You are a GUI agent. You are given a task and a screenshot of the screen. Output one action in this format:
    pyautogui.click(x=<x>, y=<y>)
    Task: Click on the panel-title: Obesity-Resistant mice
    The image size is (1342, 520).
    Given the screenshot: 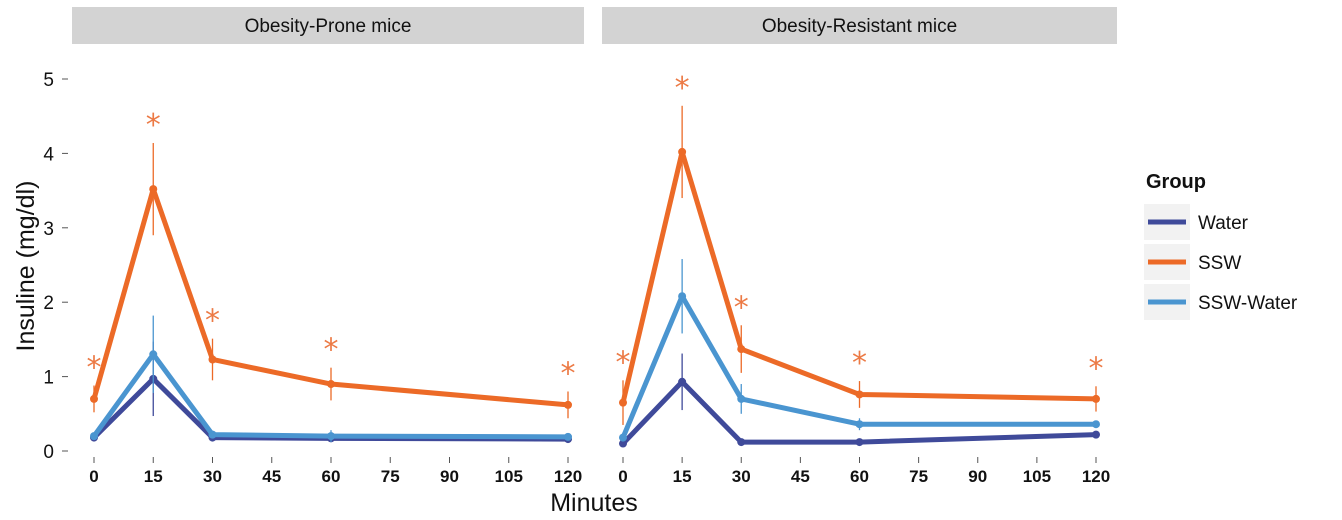 What is the action you would take?
    pyautogui.click(x=859, y=26)
    